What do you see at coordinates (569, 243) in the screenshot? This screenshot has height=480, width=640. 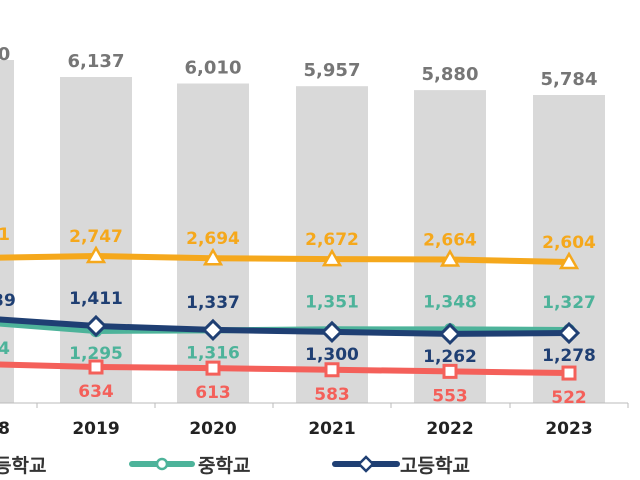 I see `data-label: 2,604` at bounding box center [569, 243].